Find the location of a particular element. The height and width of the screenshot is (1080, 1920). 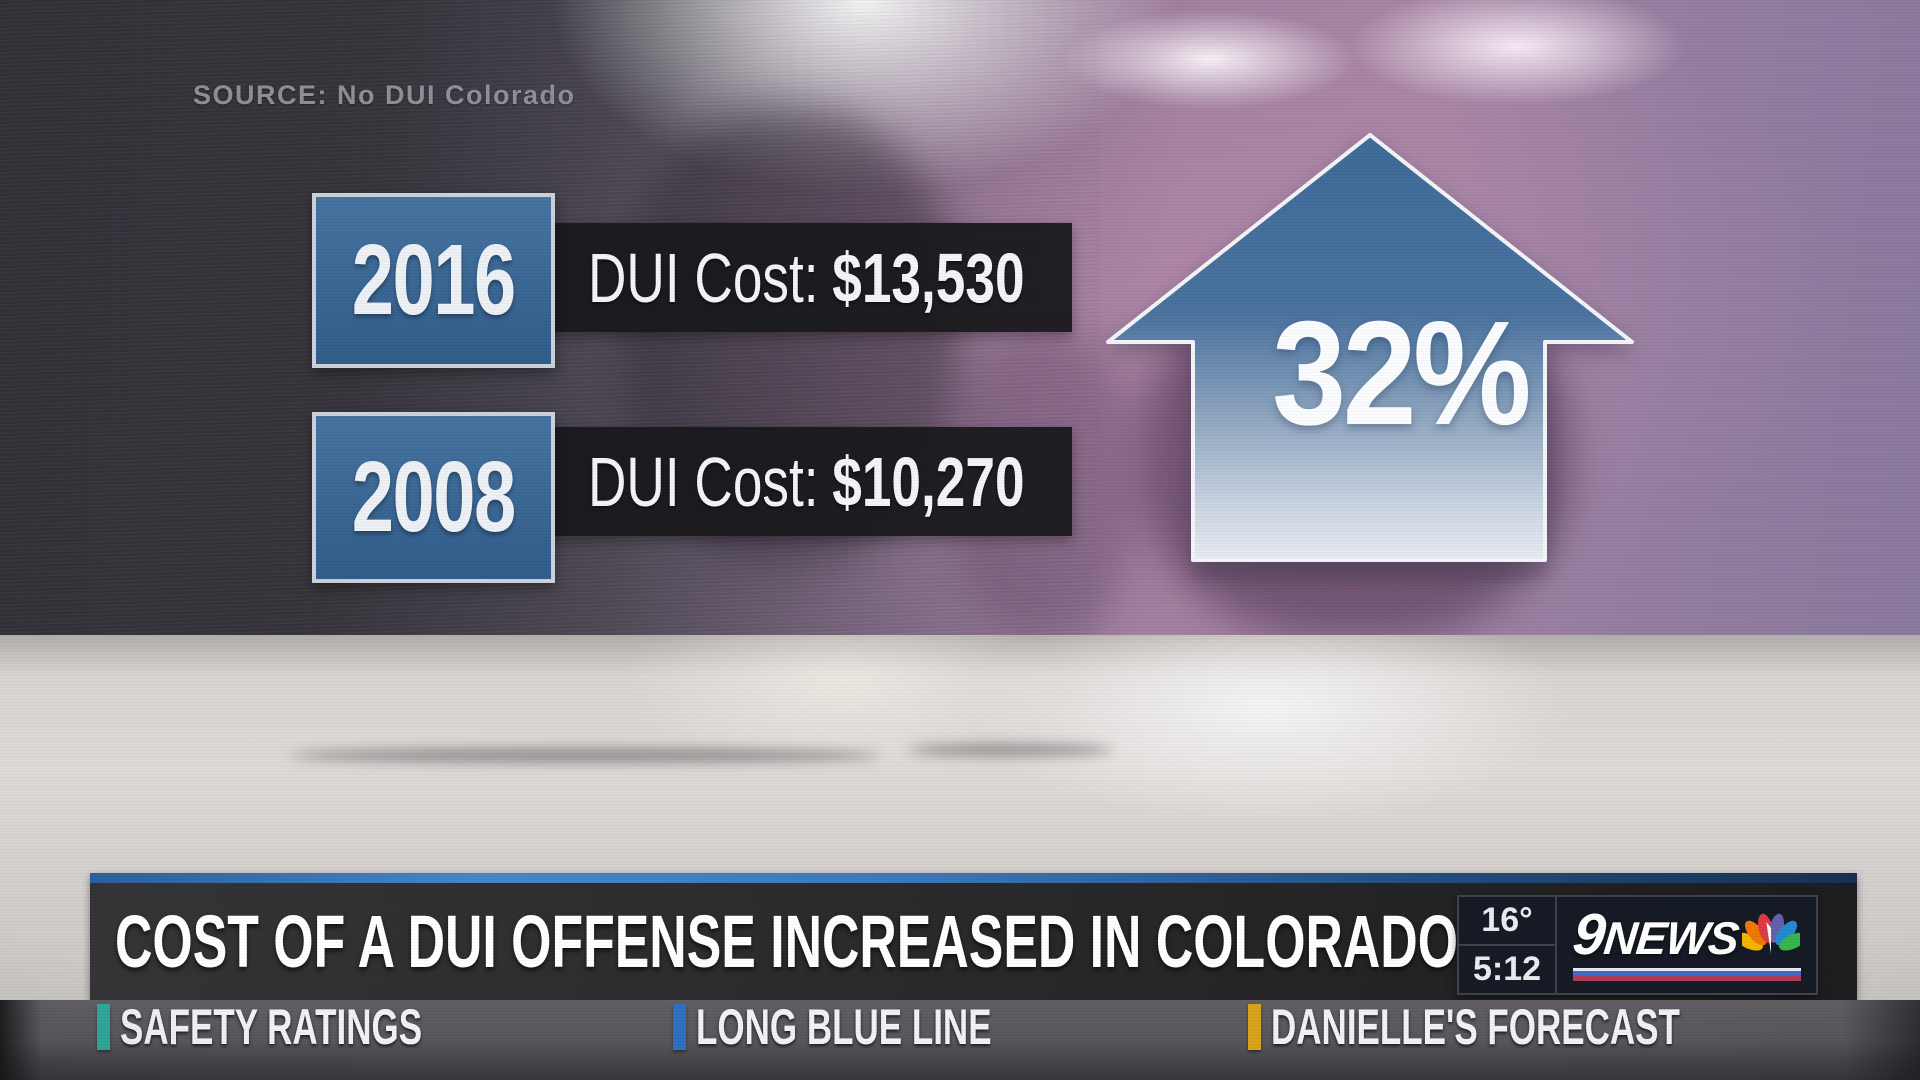

station-info-box: 16° 5:12 9 NEWS is located at coordinates (1637, 945).